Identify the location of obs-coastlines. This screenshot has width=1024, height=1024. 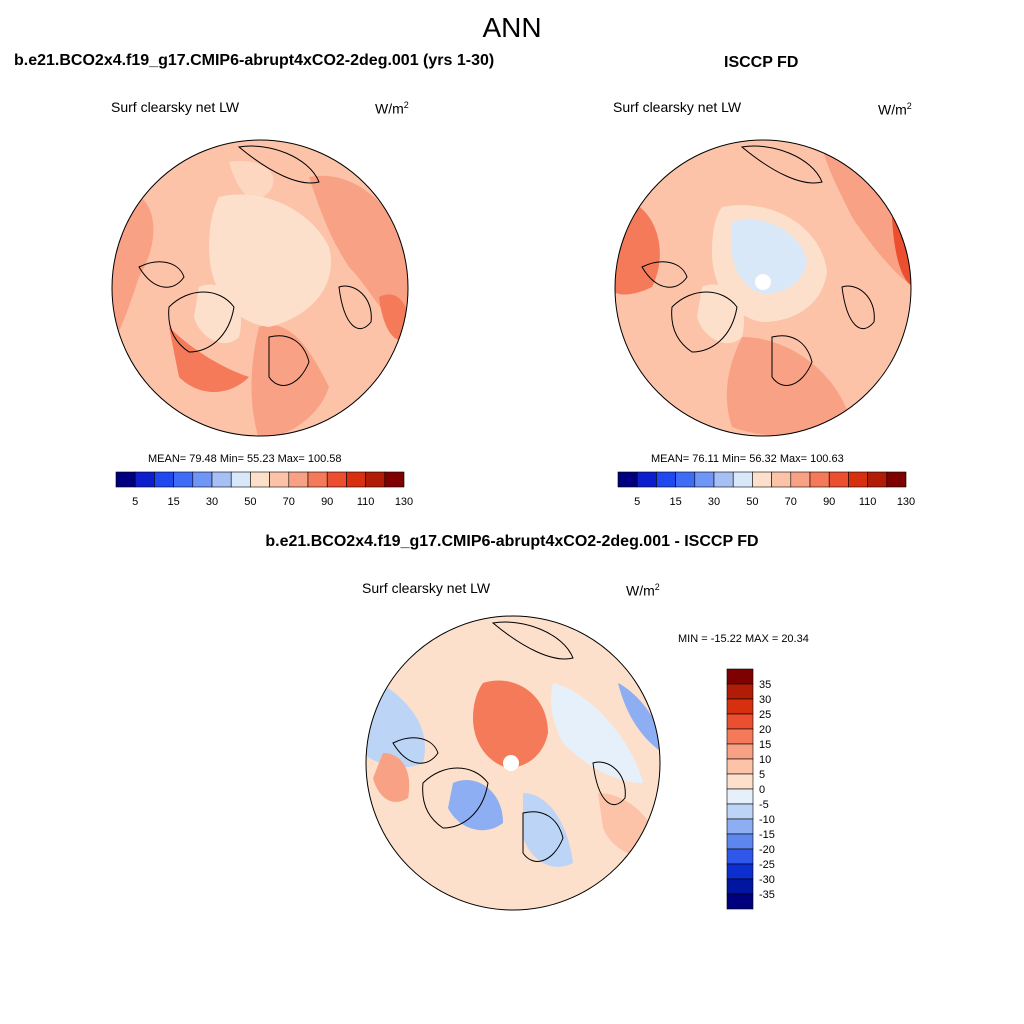
(758, 265).